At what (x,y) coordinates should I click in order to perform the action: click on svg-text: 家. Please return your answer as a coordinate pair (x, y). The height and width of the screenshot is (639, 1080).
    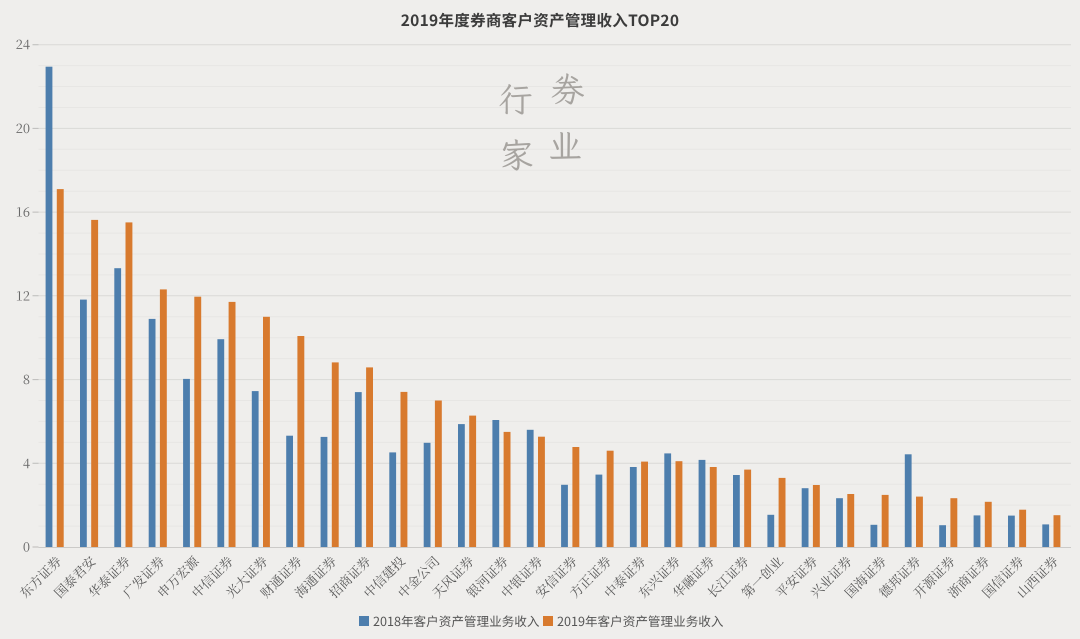
    Looking at the image, I should click on (517, 154).